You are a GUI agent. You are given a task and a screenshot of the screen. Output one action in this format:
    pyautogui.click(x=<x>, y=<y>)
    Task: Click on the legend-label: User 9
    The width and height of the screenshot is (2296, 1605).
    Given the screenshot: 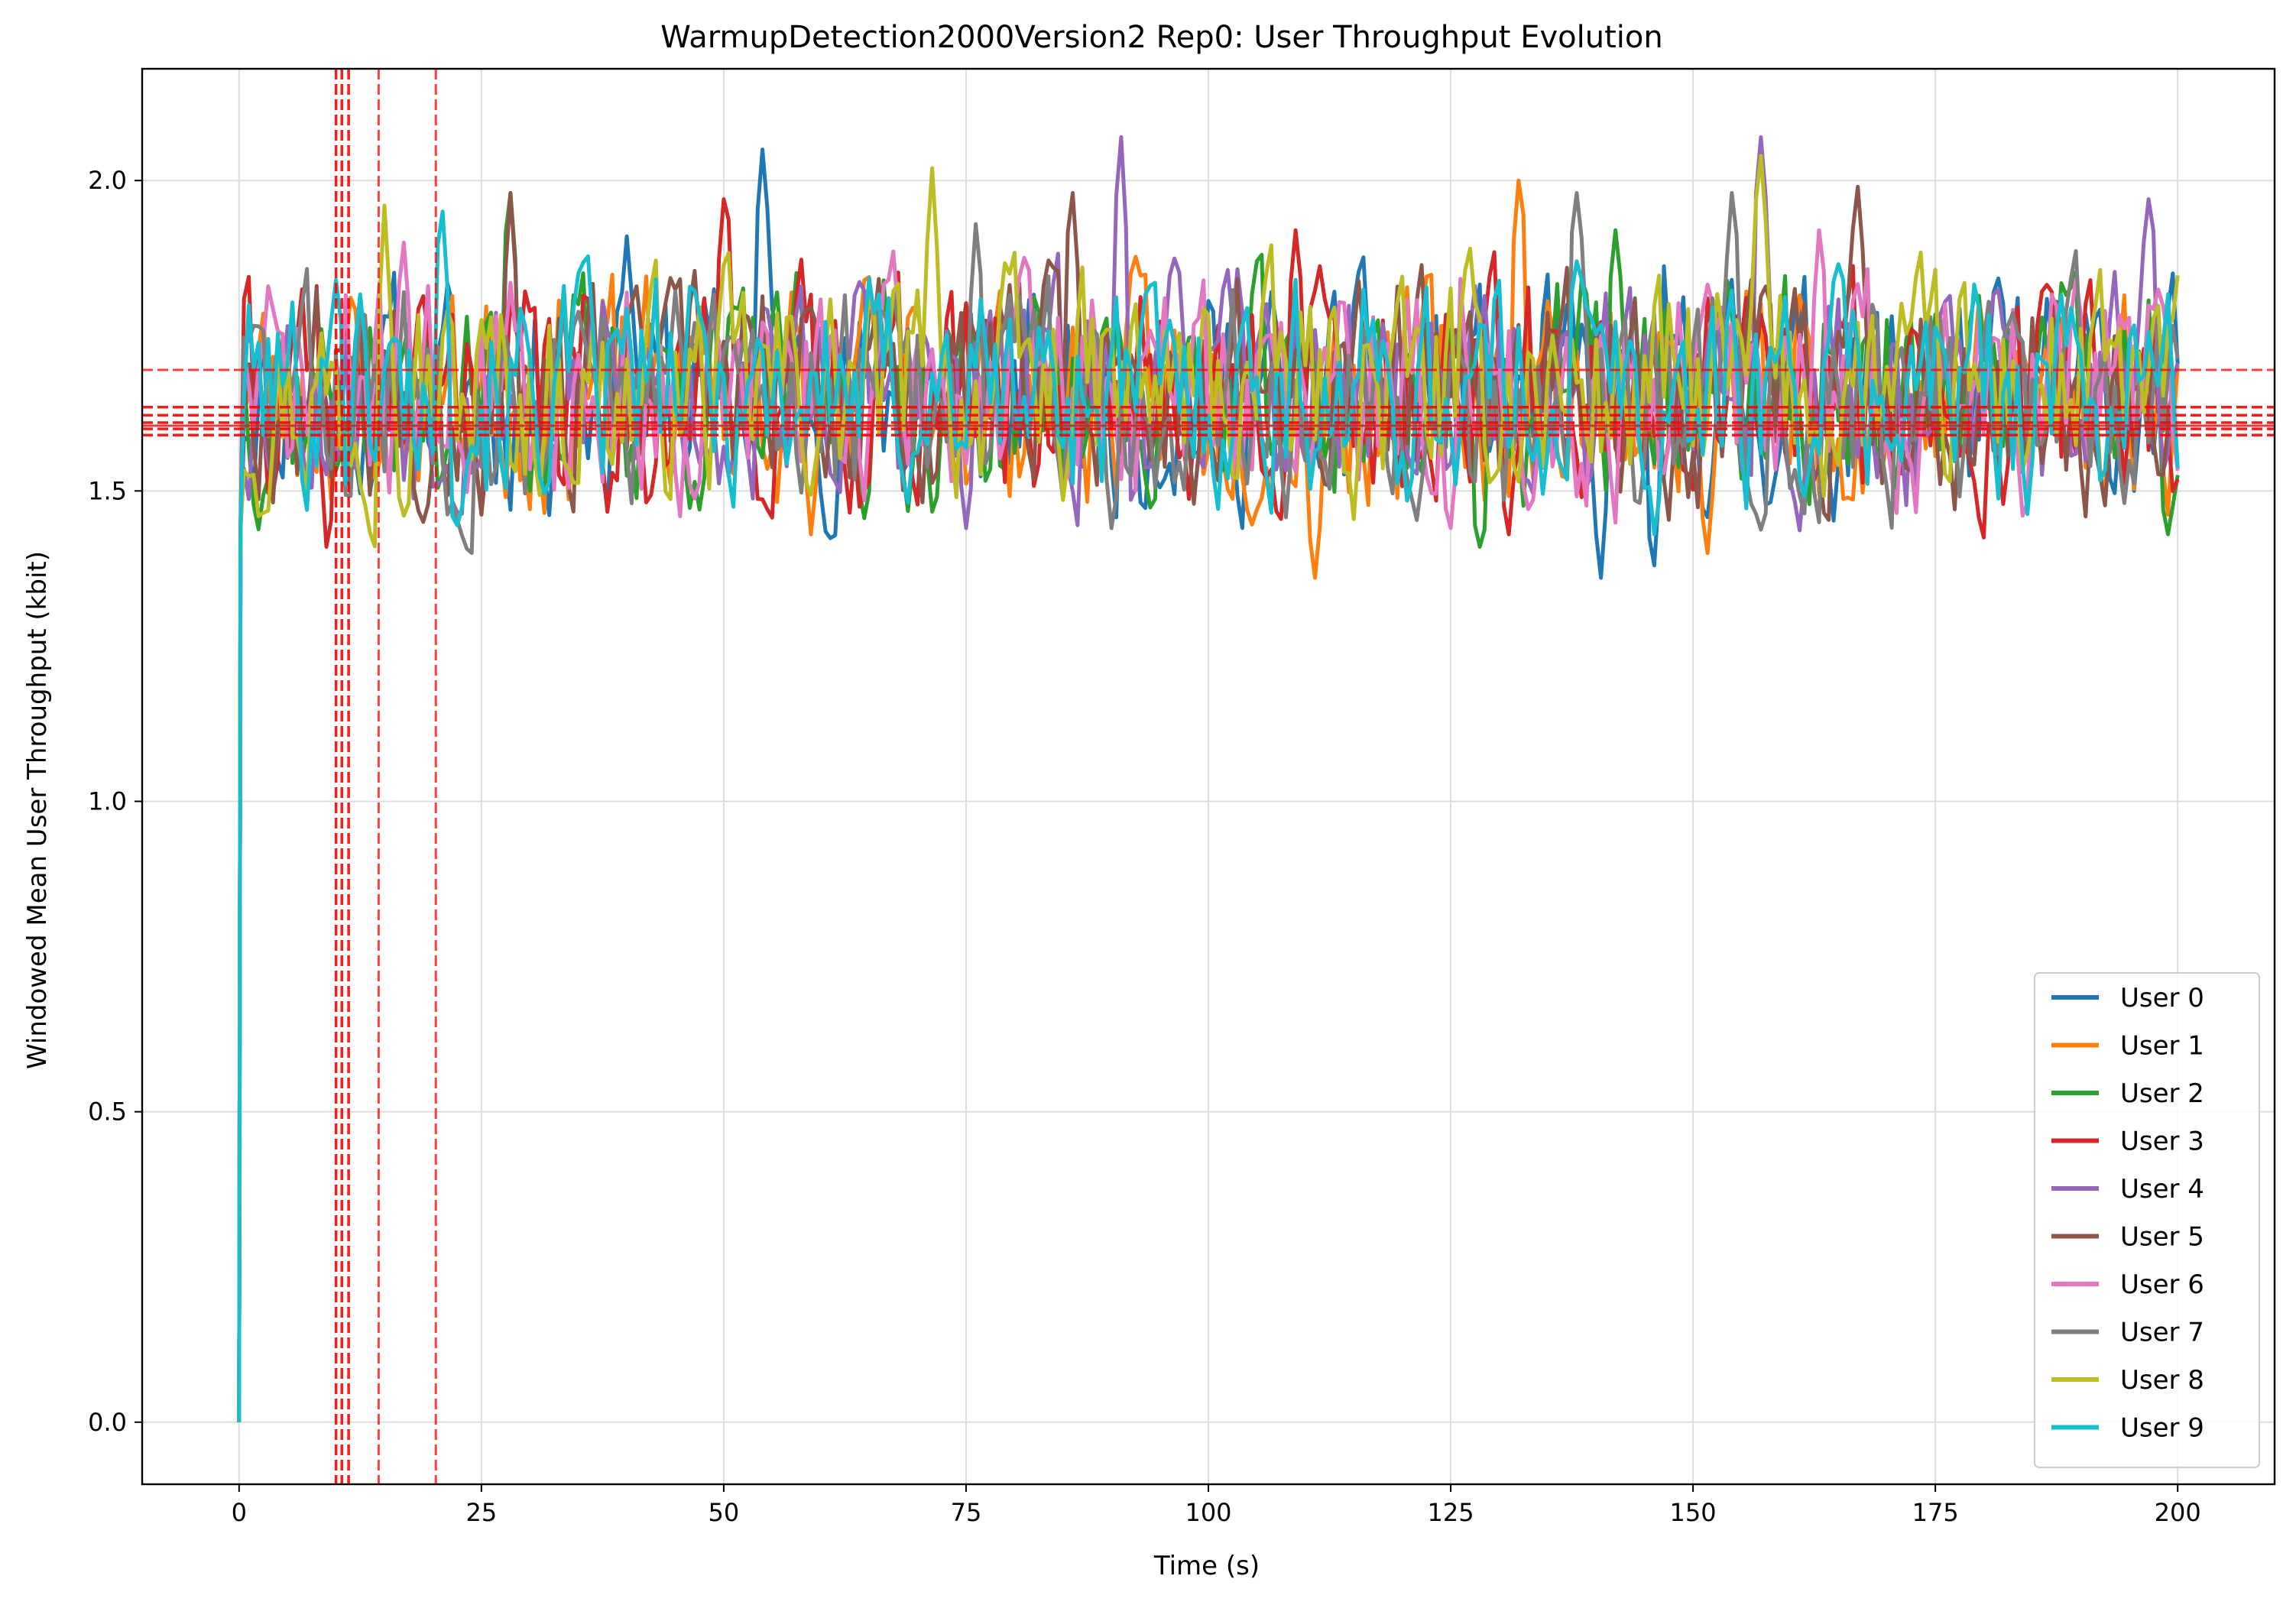 What is the action you would take?
    pyautogui.click(x=2162, y=1428)
    